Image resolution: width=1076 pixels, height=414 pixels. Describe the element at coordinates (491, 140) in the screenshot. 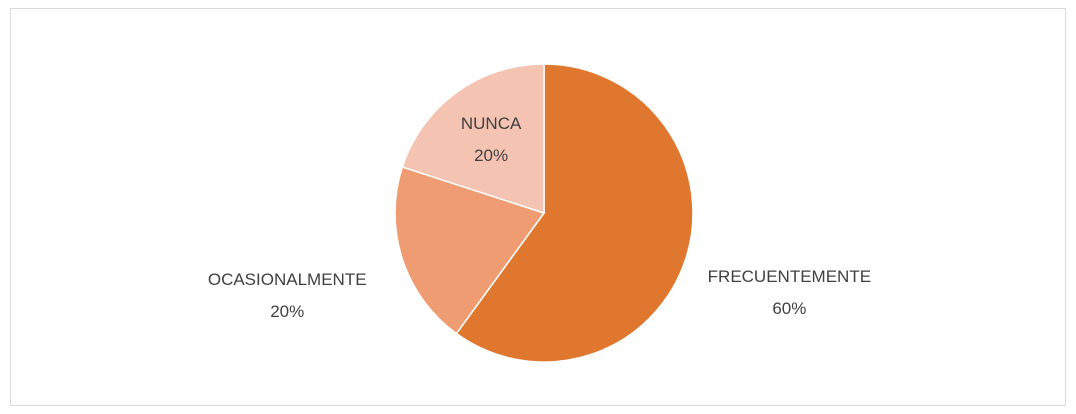

I see `data-label: NUNCA 20%` at that location.